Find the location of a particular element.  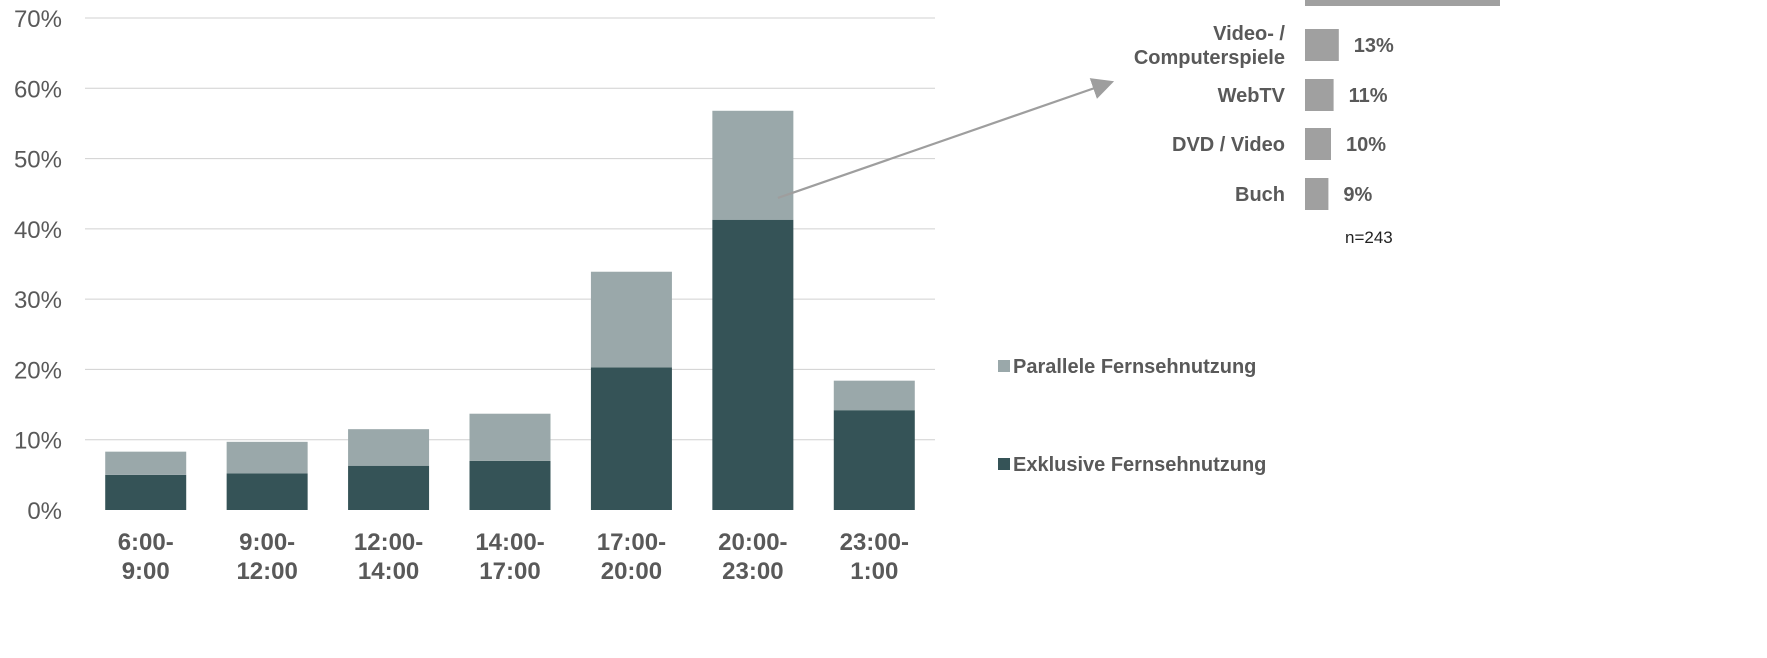

x-tick-label: 20:00- is located at coordinates (752, 542).